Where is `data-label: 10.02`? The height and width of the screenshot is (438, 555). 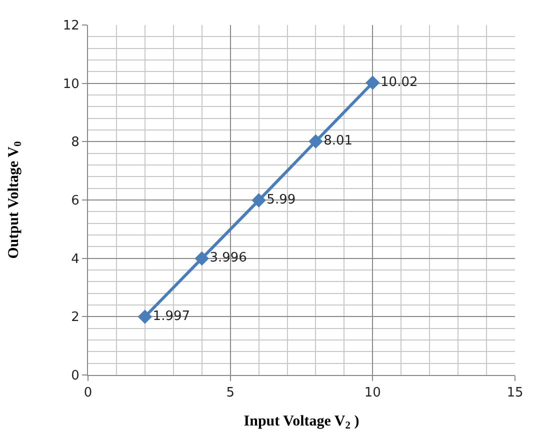
data-label: 10.02 is located at coordinates (399, 82).